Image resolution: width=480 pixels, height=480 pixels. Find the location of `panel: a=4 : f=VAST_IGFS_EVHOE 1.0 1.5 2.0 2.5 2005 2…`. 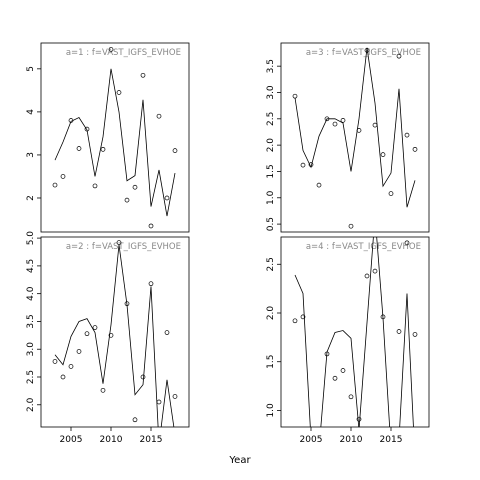

panel: a=4 : f=VAST_IGFS_EVHOE 1.0 1.5 2.0 2.5 2005 2… is located at coordinates (348, 340).